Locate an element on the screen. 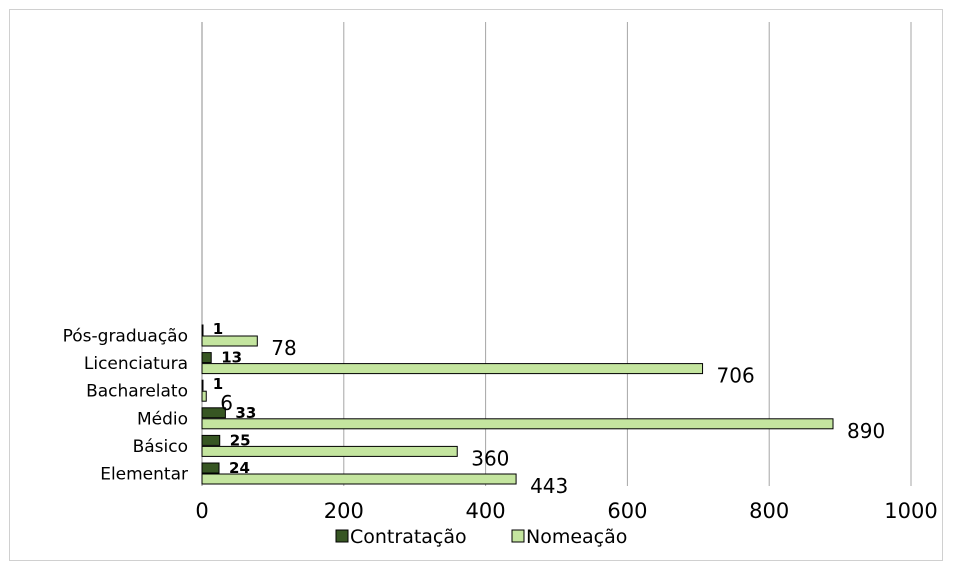  category-label: Médio is located at coordinates (162, 419).